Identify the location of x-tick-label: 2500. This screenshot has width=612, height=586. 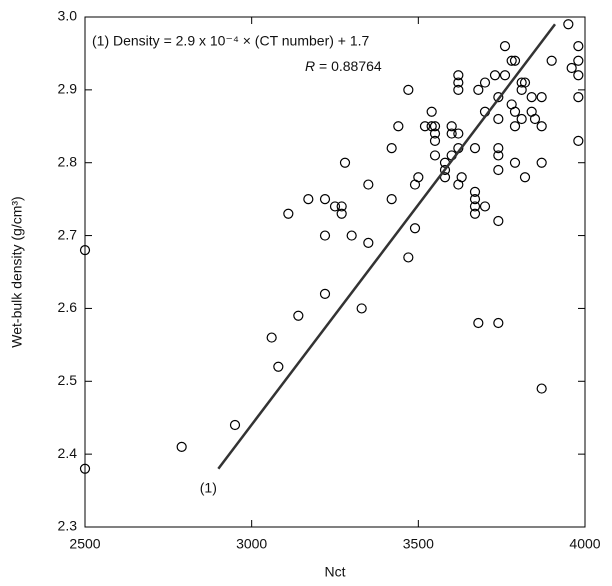
(84, 544).